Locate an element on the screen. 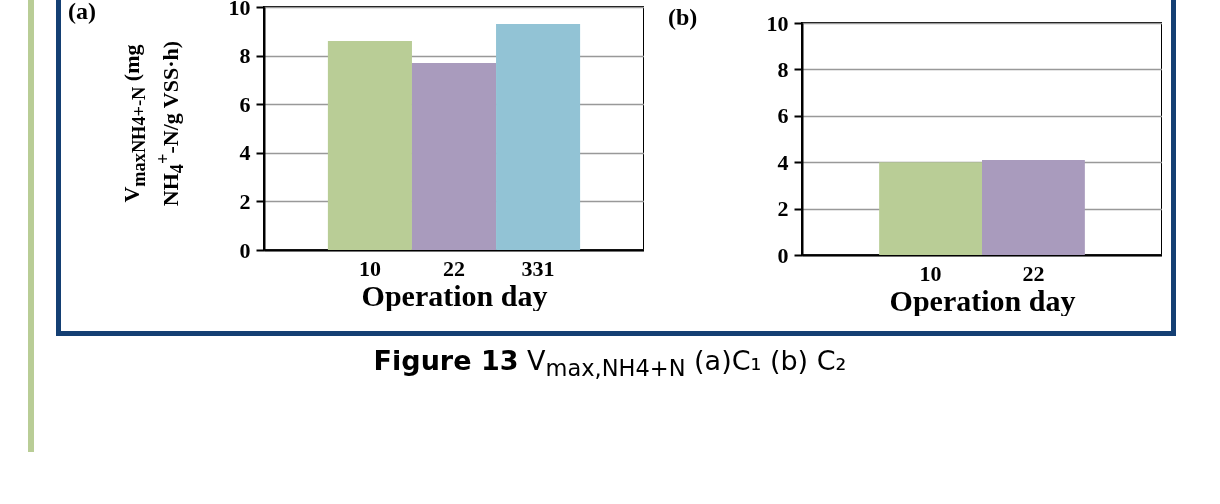 This screenshot has width=1220, height=504. chart-title: (b) is located at coordinates (683, 17).